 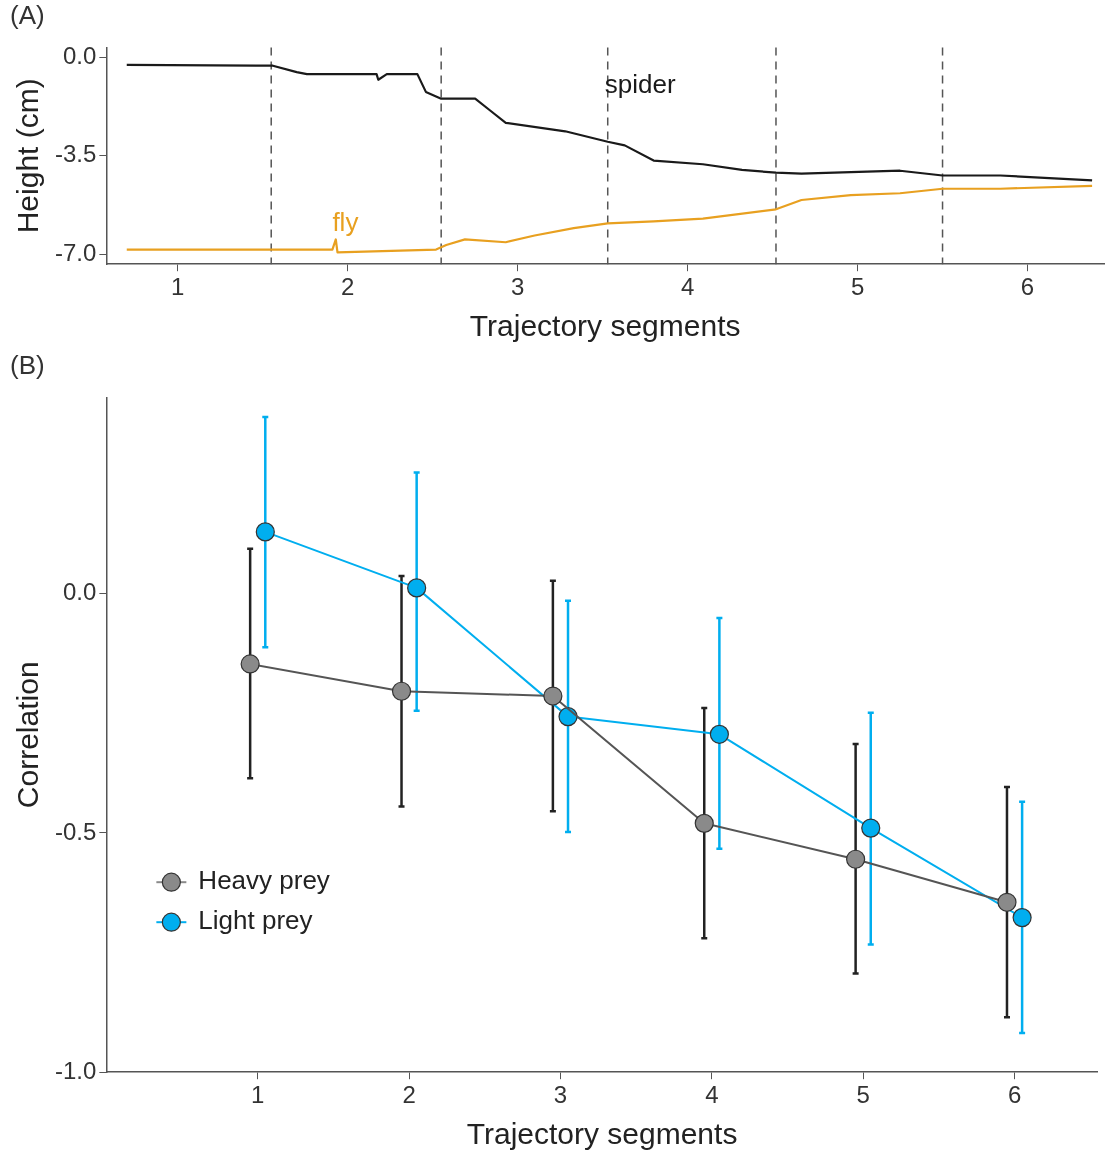 I want to click on series-label: fly, so click(x=345, y=221).